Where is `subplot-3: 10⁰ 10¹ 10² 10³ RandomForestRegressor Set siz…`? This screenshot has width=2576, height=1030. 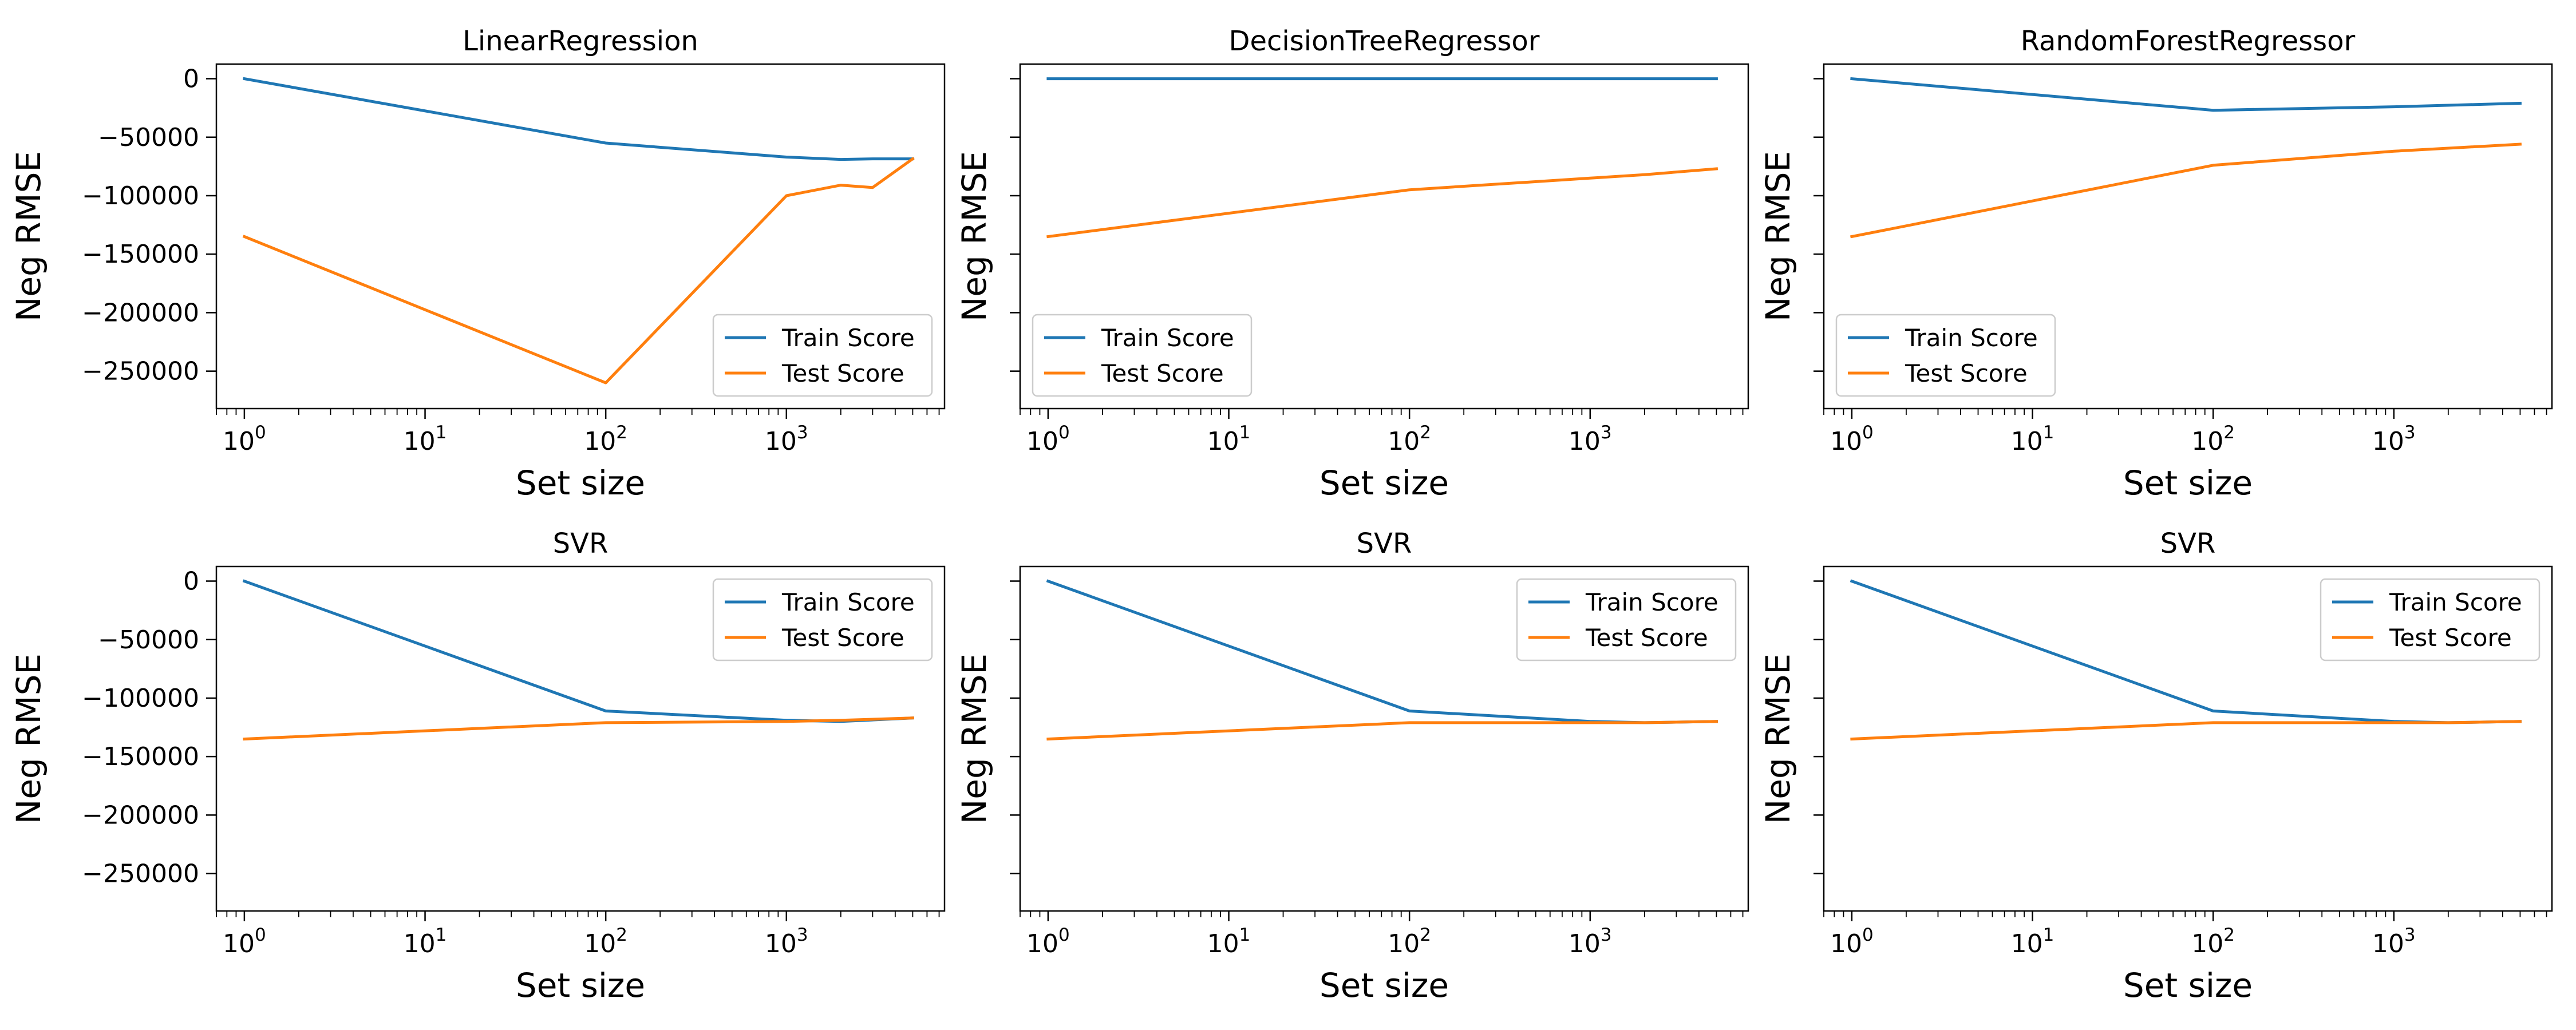
subplot-3: 10⁰ 10¹ 10² 10³ RandomForestRegressor Set siz… is located at coordinates (2156, 263).